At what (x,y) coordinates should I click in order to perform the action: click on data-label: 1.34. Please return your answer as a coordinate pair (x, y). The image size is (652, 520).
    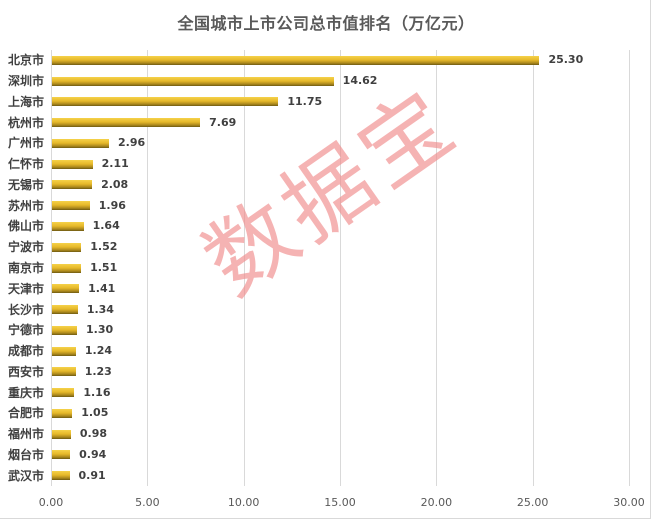
    Looking at the image, I should click on (100, 309).